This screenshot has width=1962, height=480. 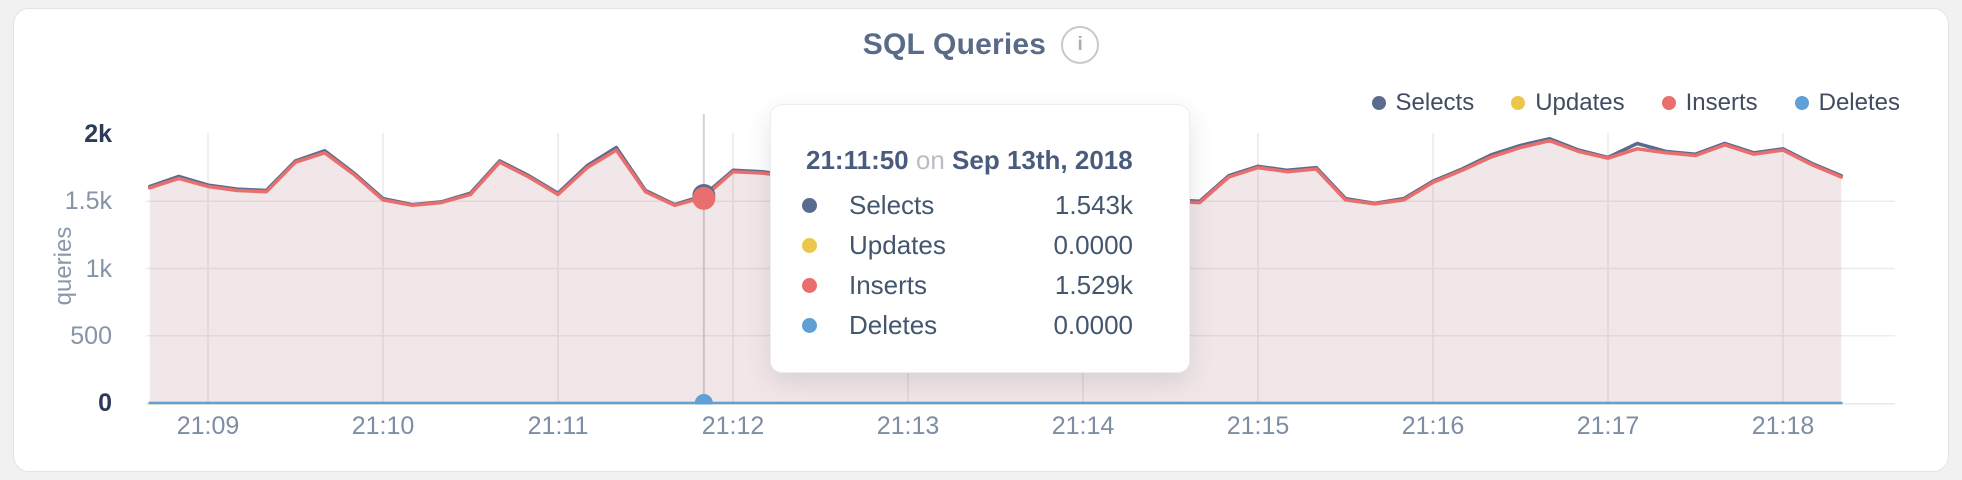 What do you see at coordinates (704, 198) in the screenshot?
I see `hover-point-inserts` at bounding box center [704, 198].